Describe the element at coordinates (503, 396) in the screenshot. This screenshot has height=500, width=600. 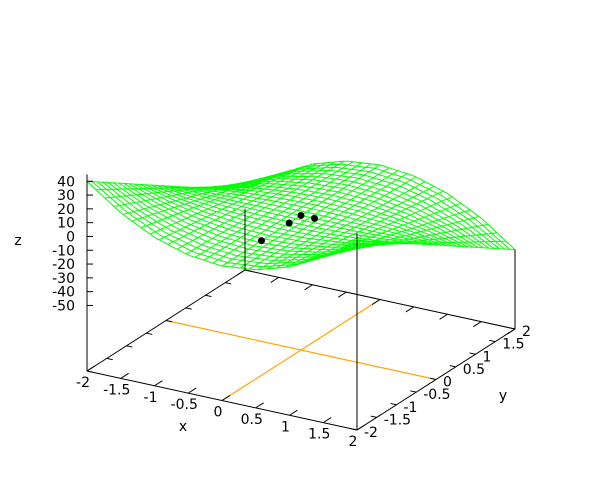
I see `y-axis-label: y` at that location.